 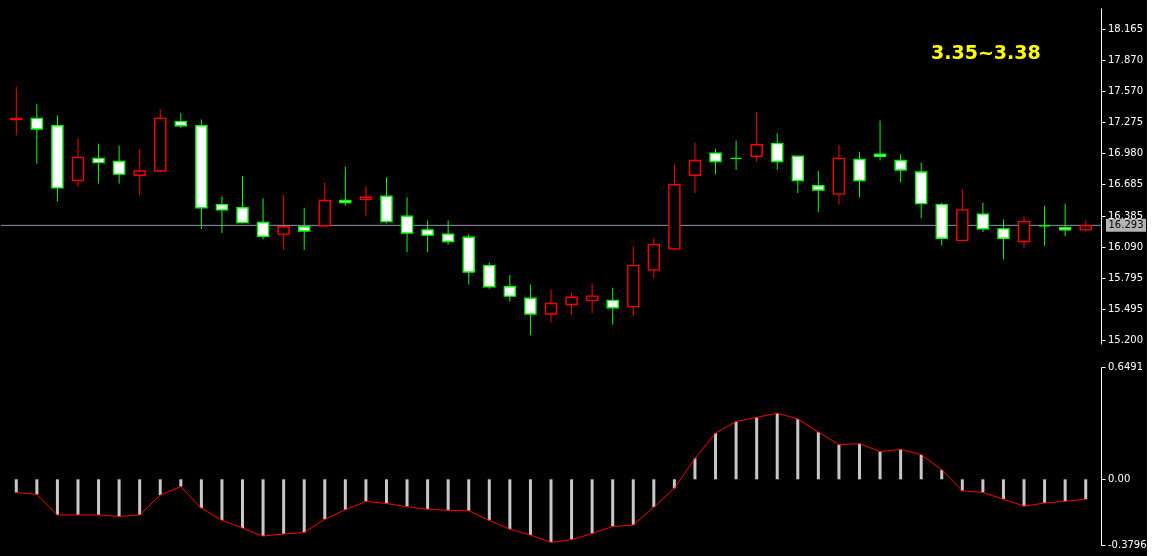 What do you see at coordinates (1125, 59) in the screenshot?
I see `y-tick-label: 17.870` at bounding box center [1125, 59].